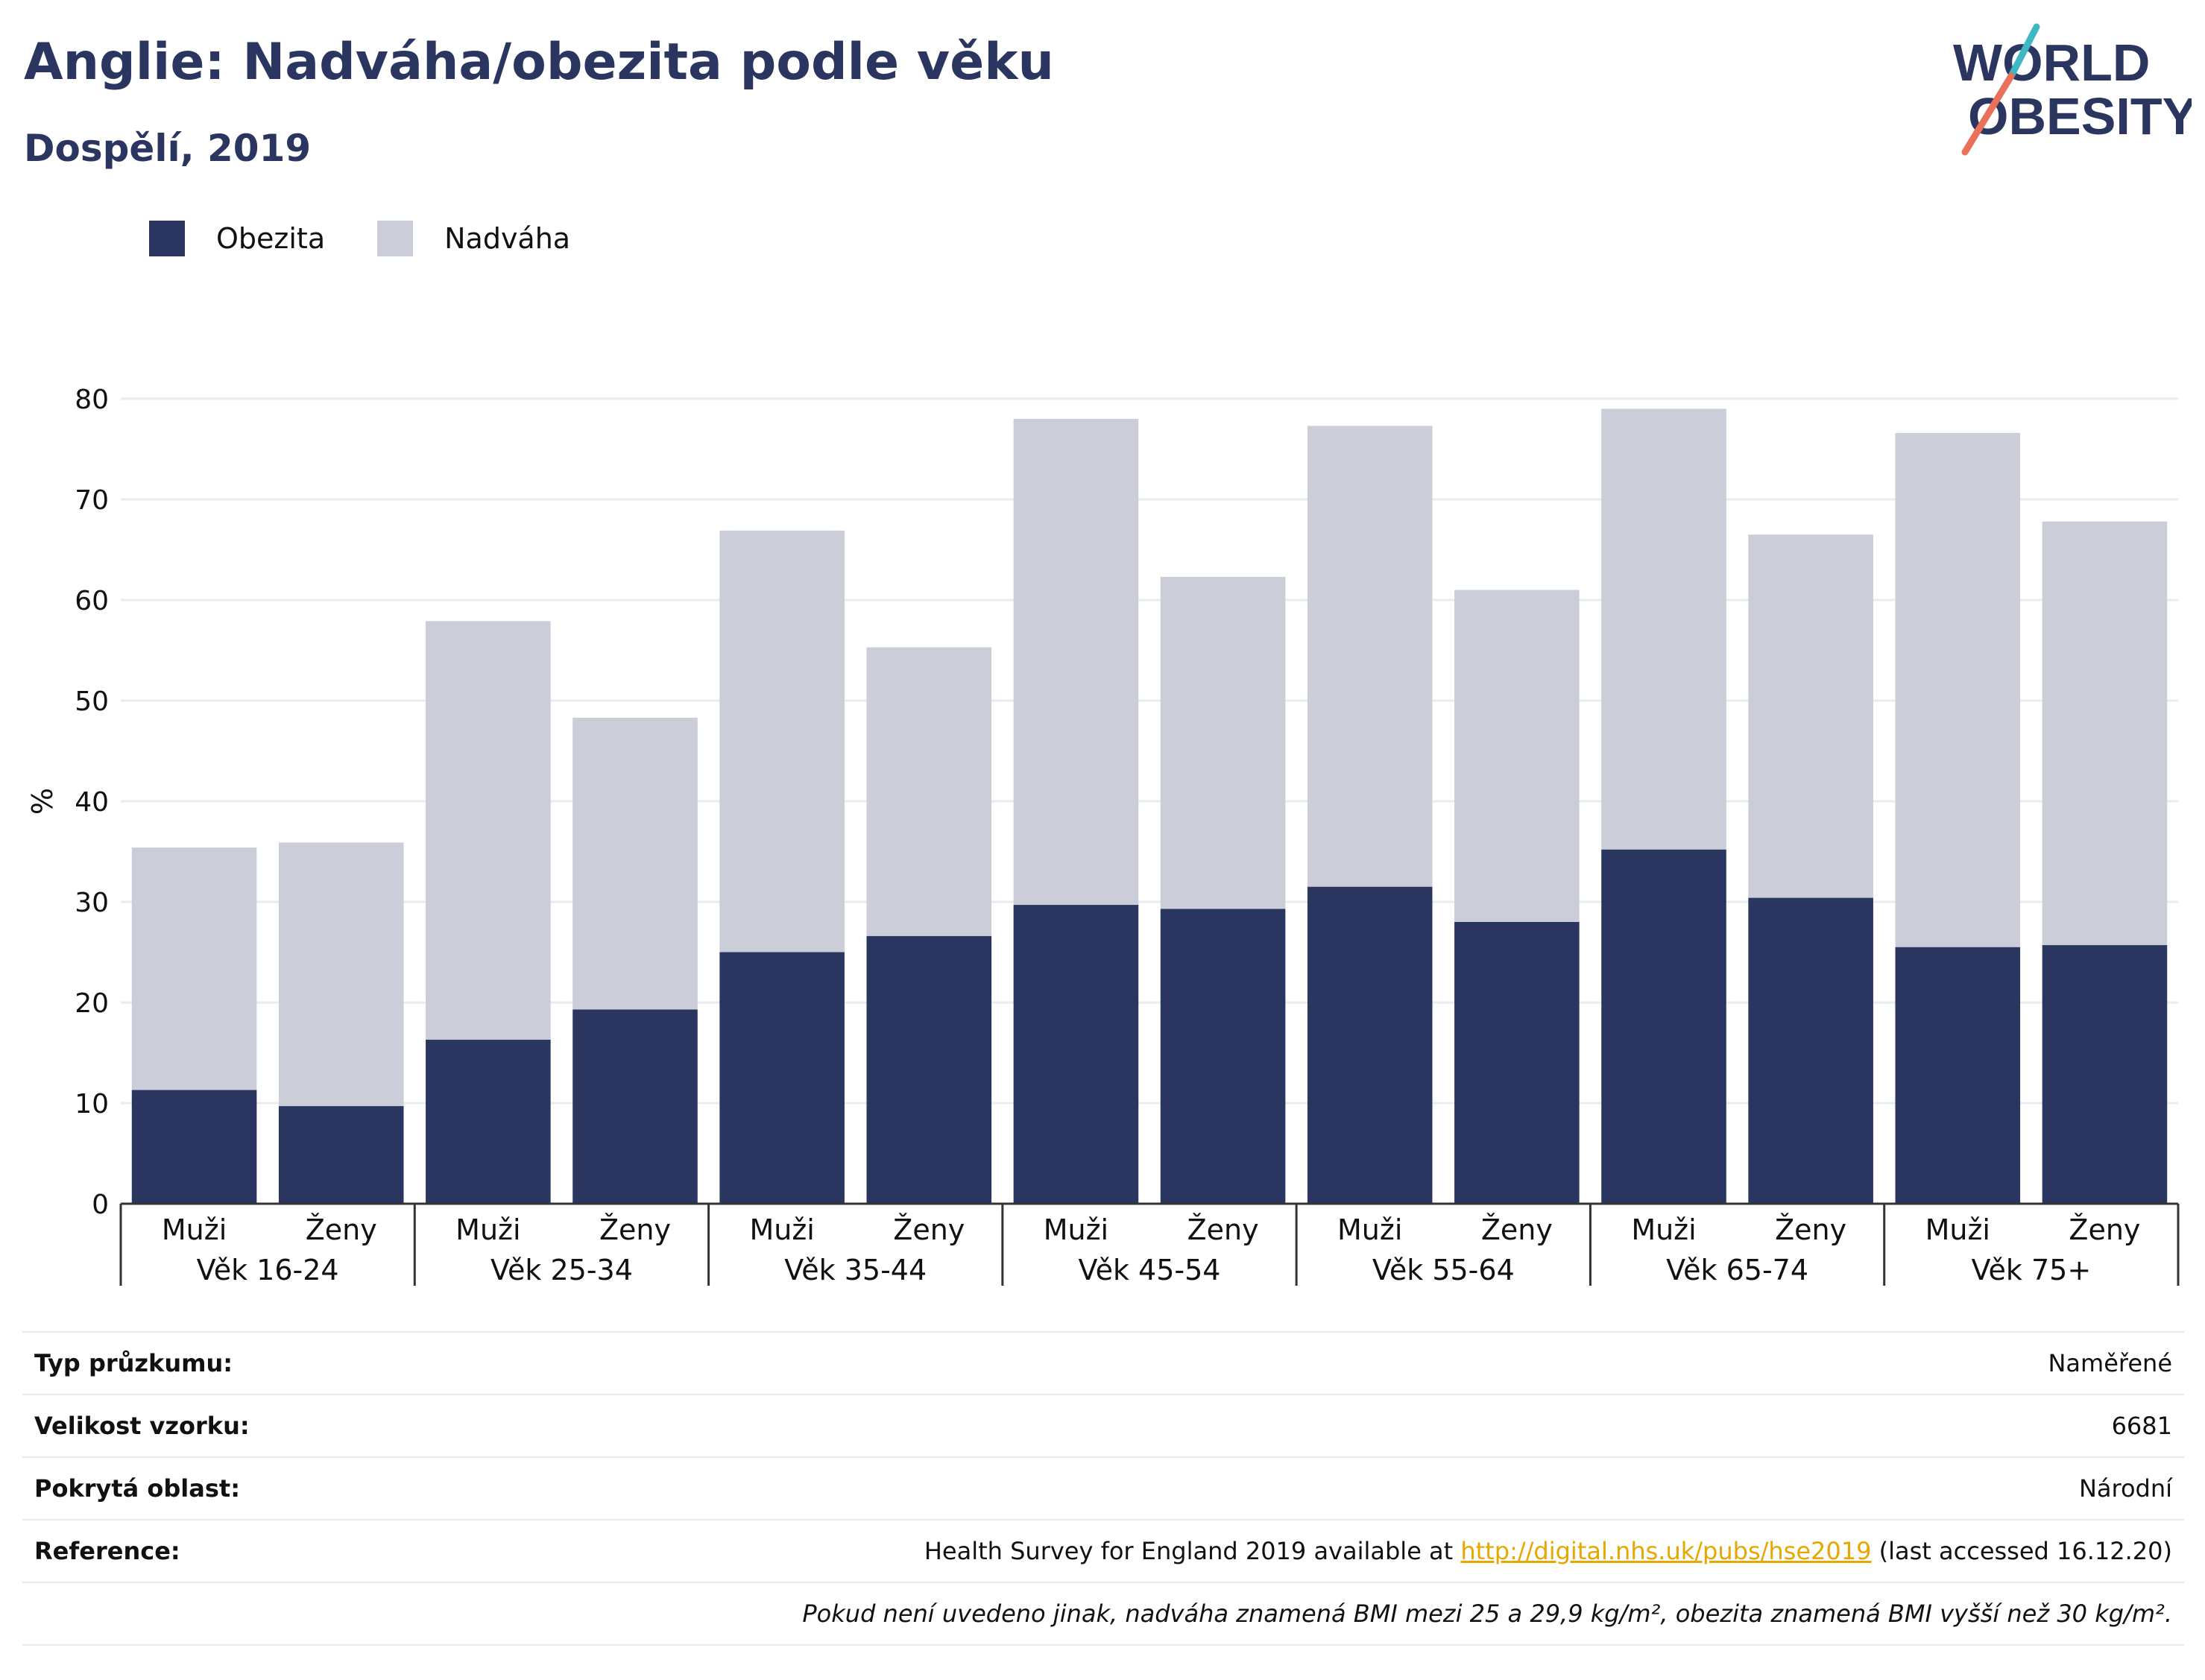  I want to click on y-tick-label: 30, so click(92, 903).